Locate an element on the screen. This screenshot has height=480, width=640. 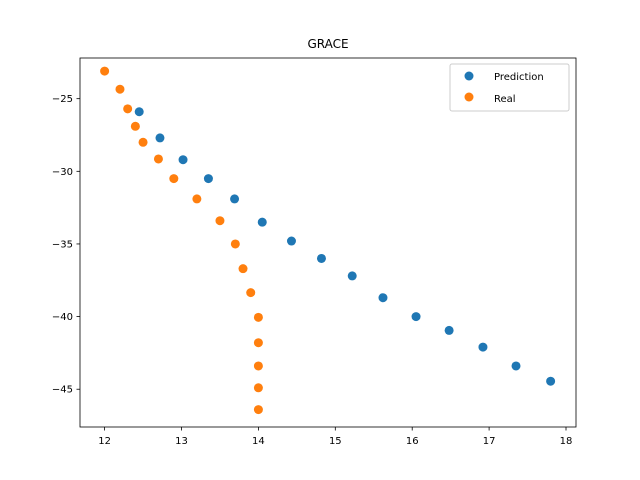
x-tick-label: 13 is located at coordinates (181, 441).